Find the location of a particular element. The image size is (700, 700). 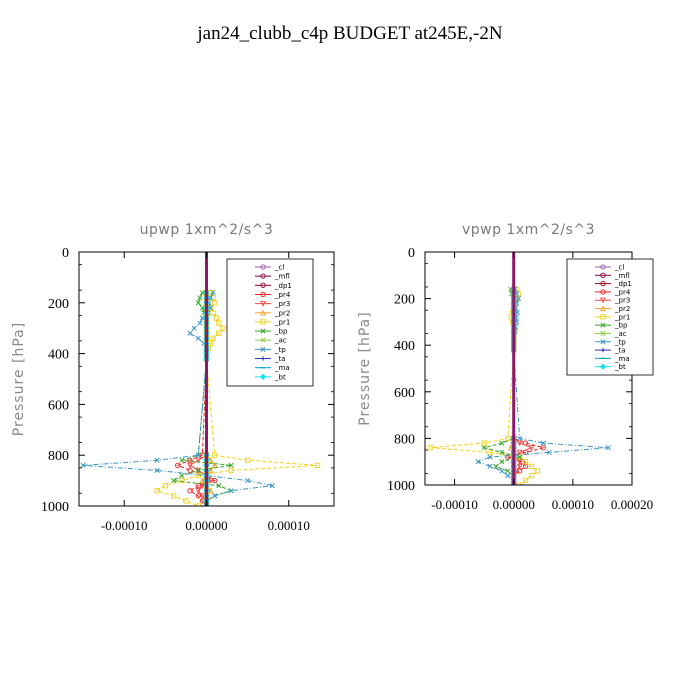

x-tick-label: 0.00020 is located at coordinates (632, 504).